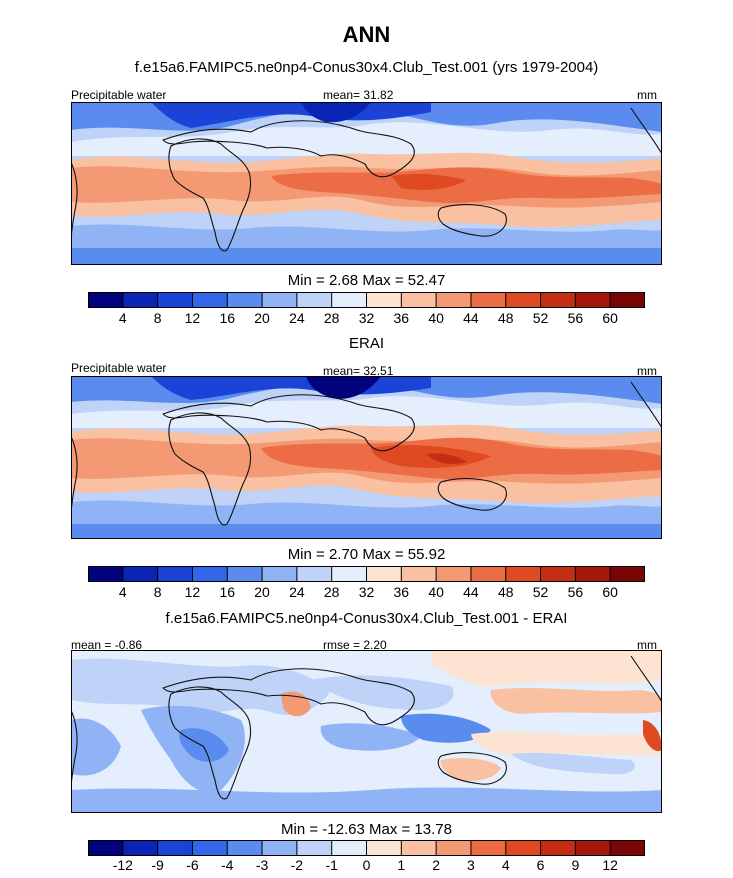 The image size is (733, 878). What do you see at coordinates (366, 280) in the screenshot?
I see `panel-1-minmax: Min = 2.68 Max = 52.47` at bounding box center [366, 280].